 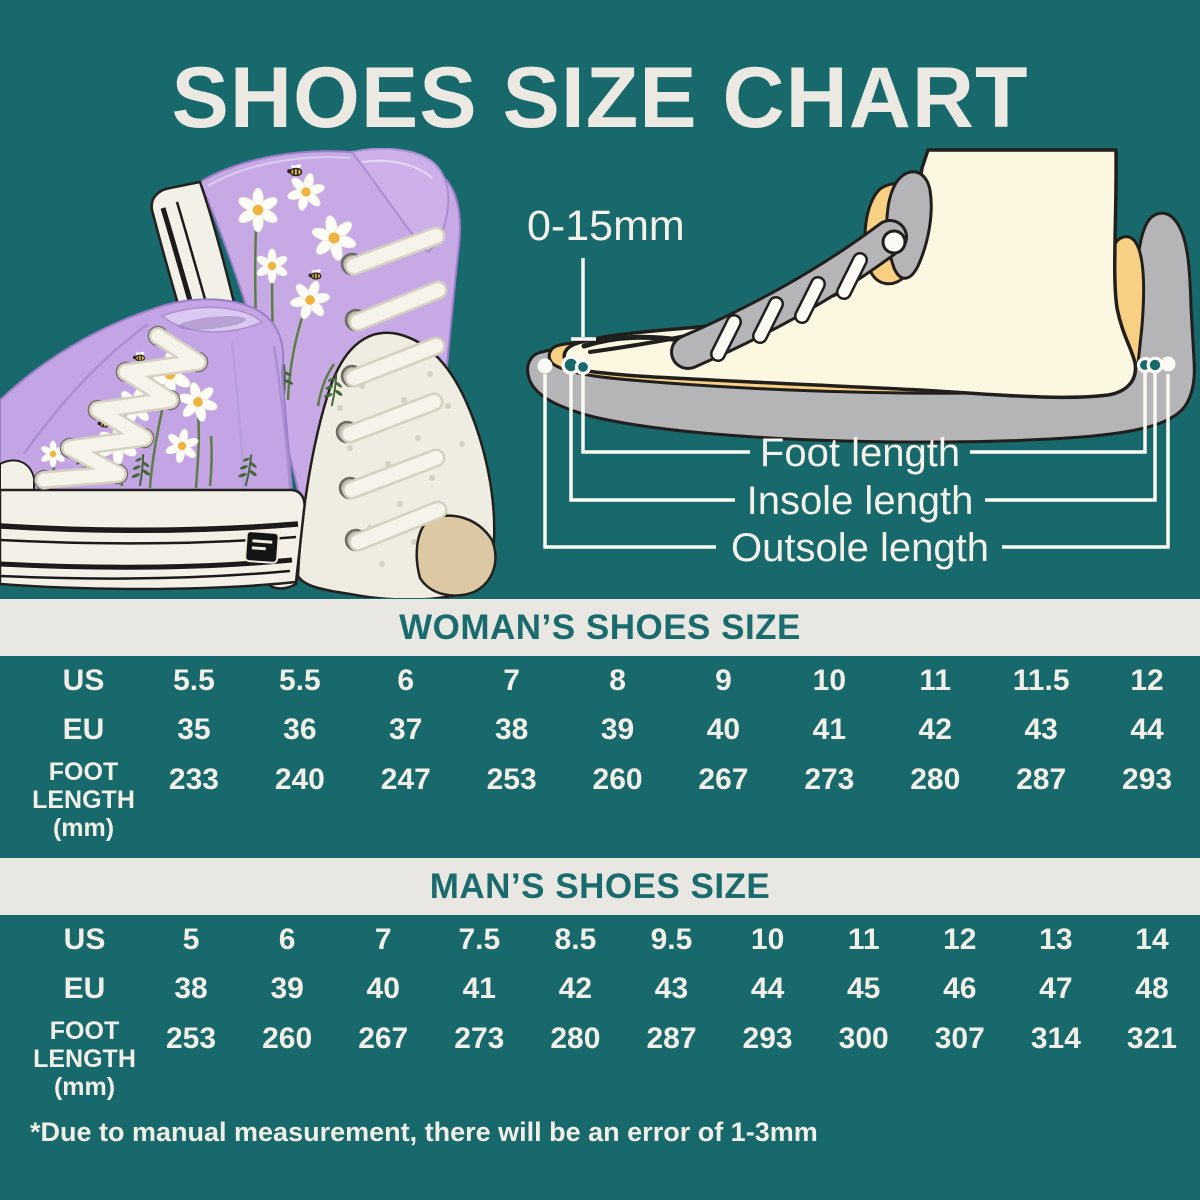 I want to click on measurement-dots, so click(x=856, y=365).